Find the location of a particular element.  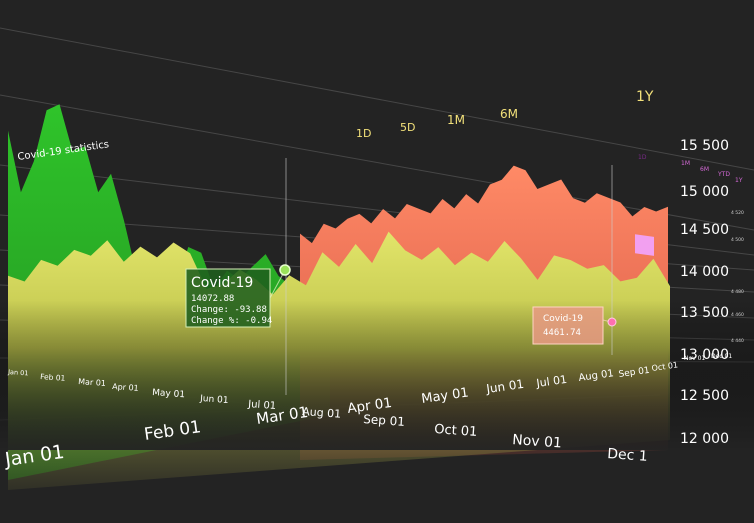

tooltip-change-pct: Change %: -0.94 is located at coordinates (231, 321).